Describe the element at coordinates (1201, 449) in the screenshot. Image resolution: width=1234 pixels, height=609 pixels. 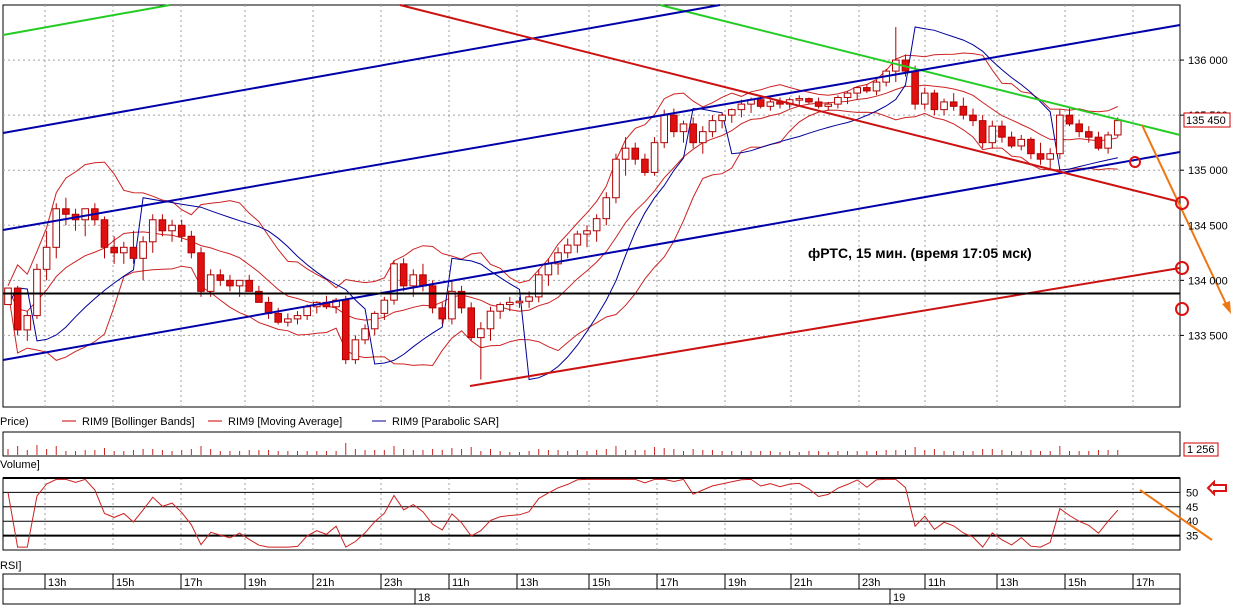
I see `volume-value-box` at that location.